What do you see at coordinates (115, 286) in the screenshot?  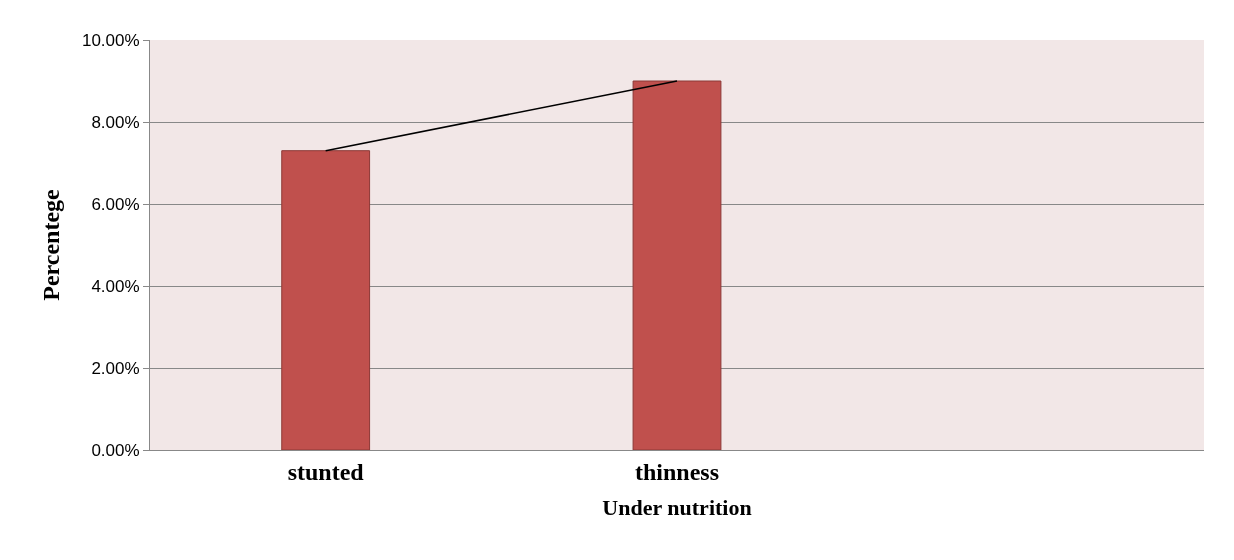 I see `y-tick-label: 4.00%` at bounding box center [115, 286].